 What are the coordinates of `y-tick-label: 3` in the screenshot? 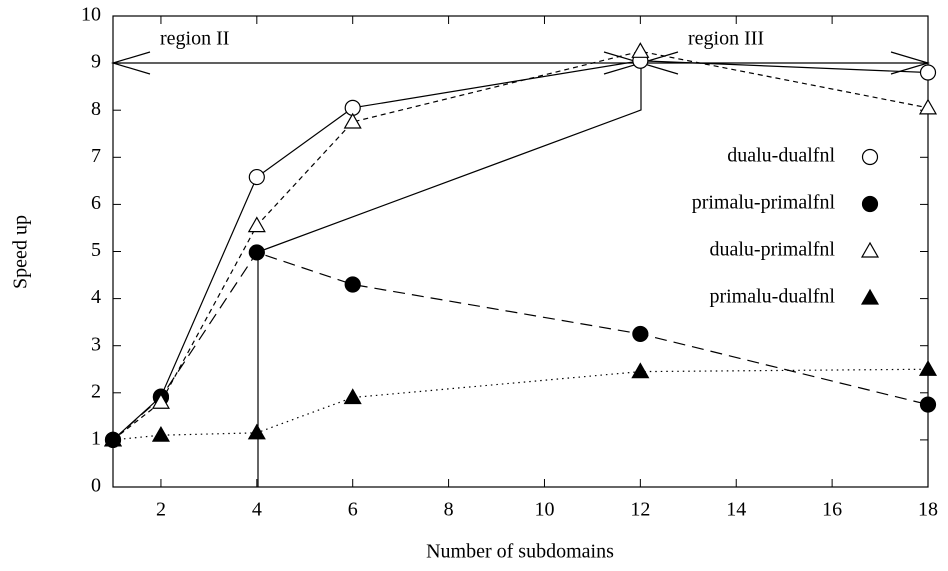 It's located at (96, 344).